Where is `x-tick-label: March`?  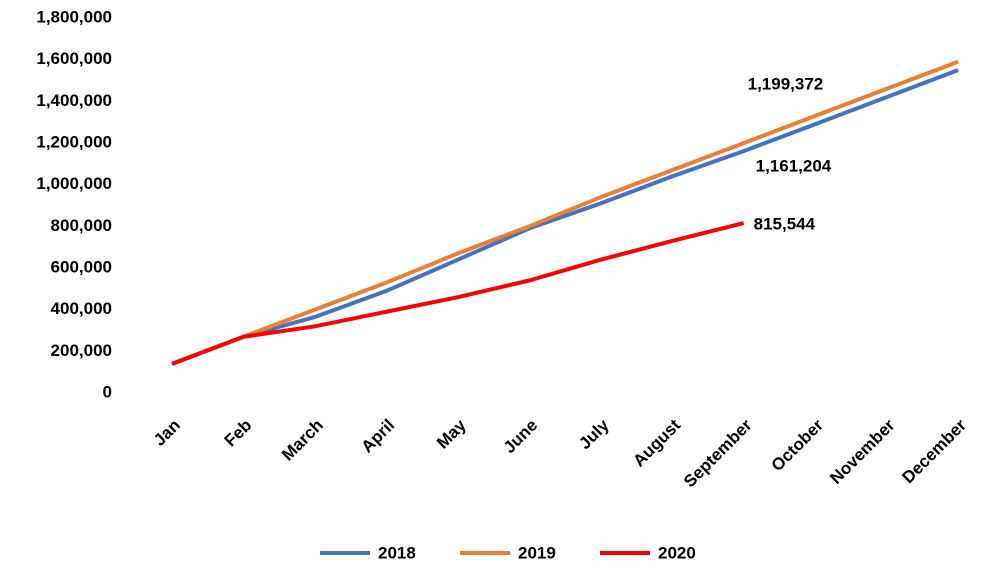 x-tick-label: March is located at coordinates (302, 440).